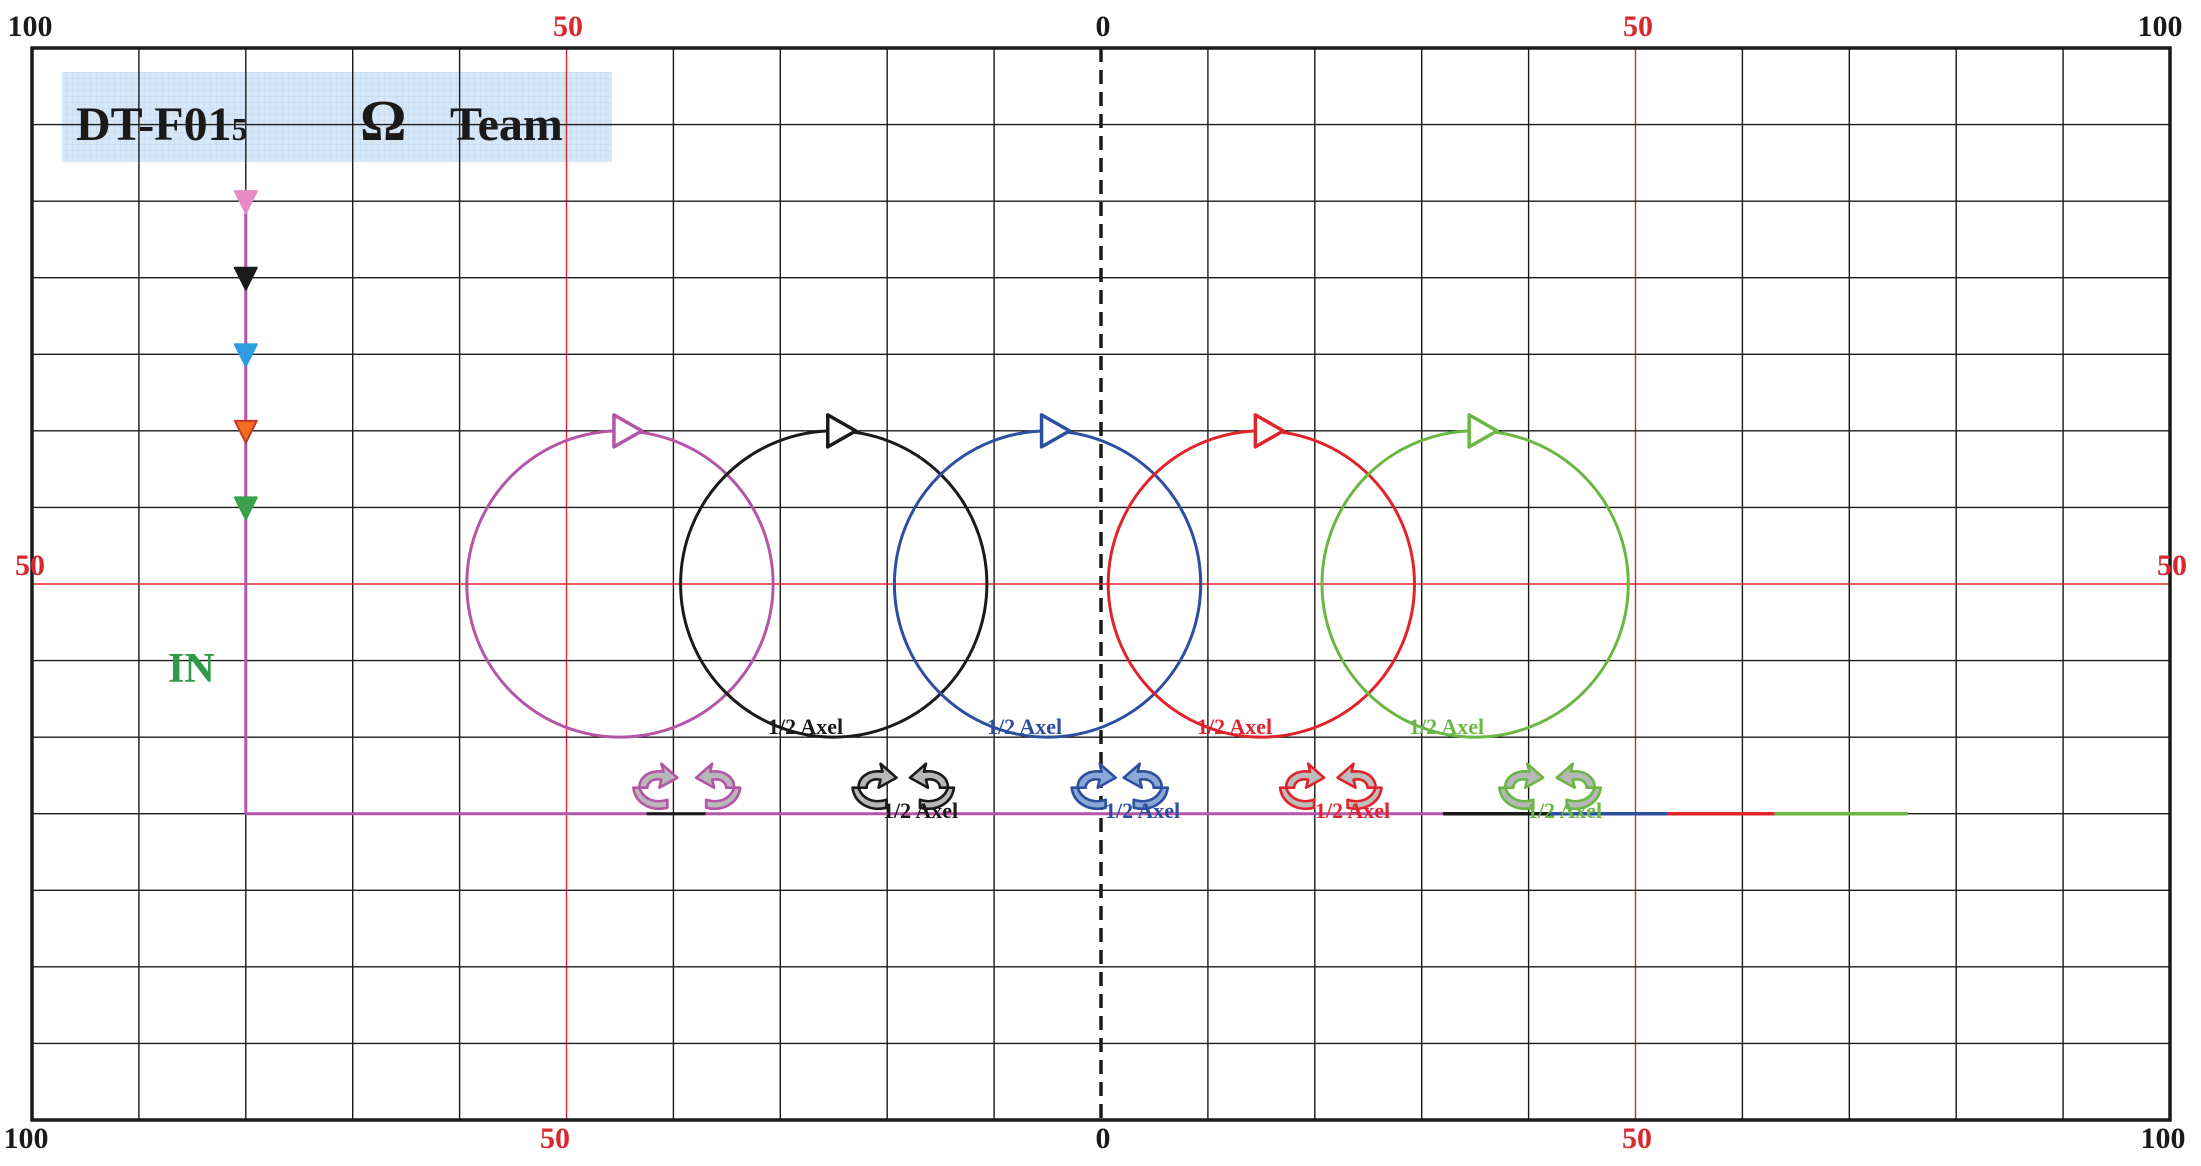 The image size is (2201, 1166). I want to click on jump-label-blue-lower: 1/2 Axel, so click(1142, 810).